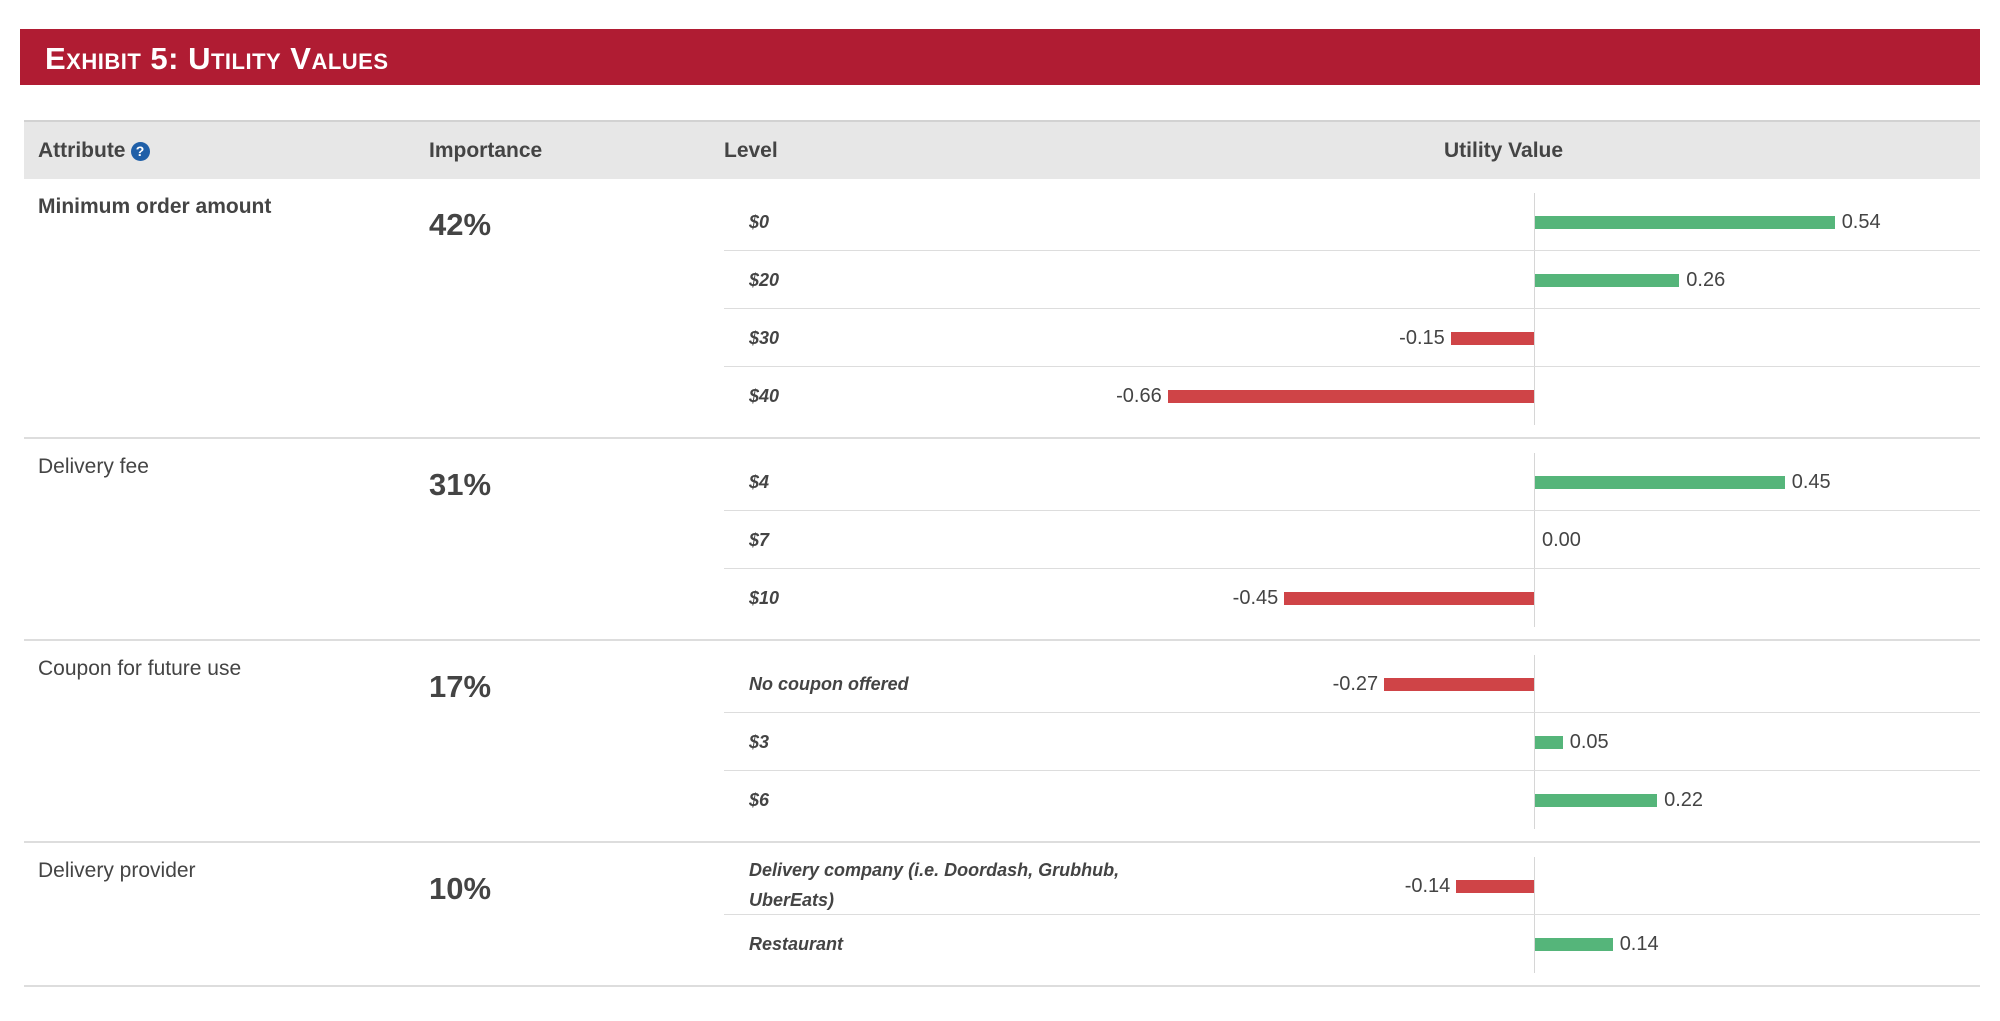 This screenshot has height=1021, width=2000. I want to click on exhibit-banner: Exhibit 5: Utility Values, so click(1000, 57).